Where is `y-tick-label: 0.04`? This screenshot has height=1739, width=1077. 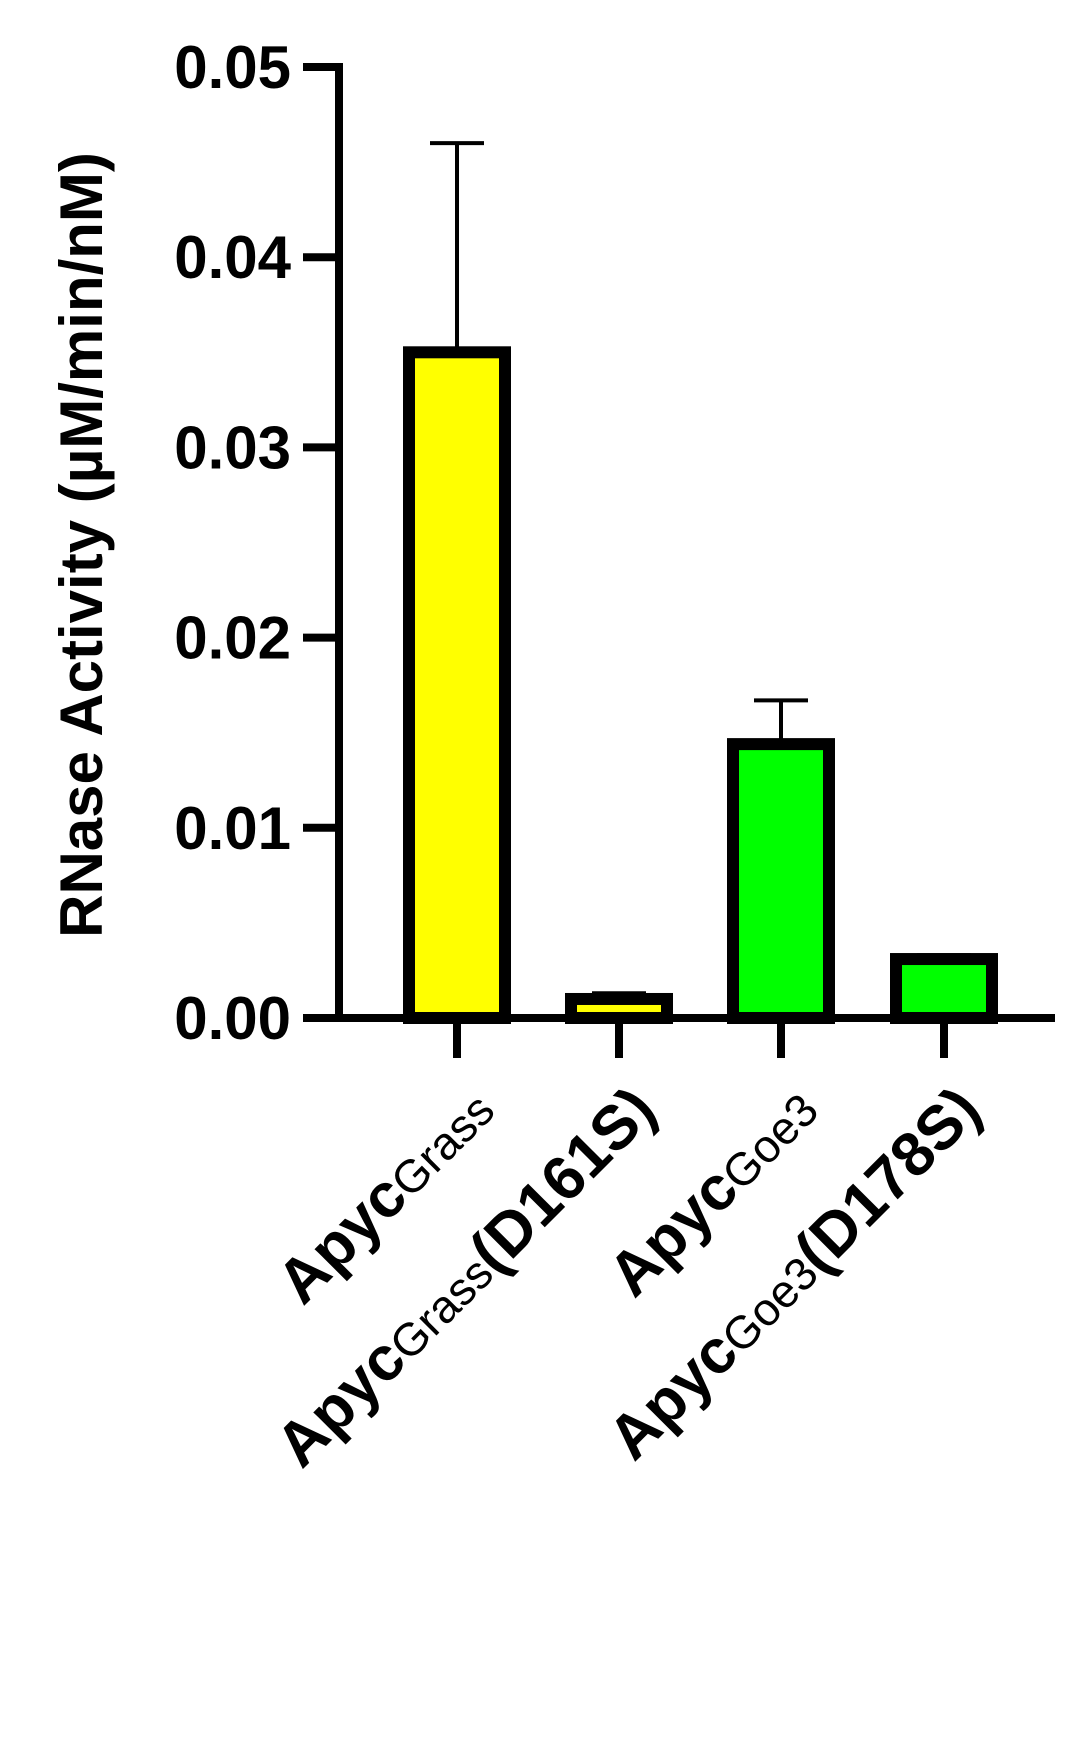
y-tick-label: 0.04 is located at coordinates (232, 257).